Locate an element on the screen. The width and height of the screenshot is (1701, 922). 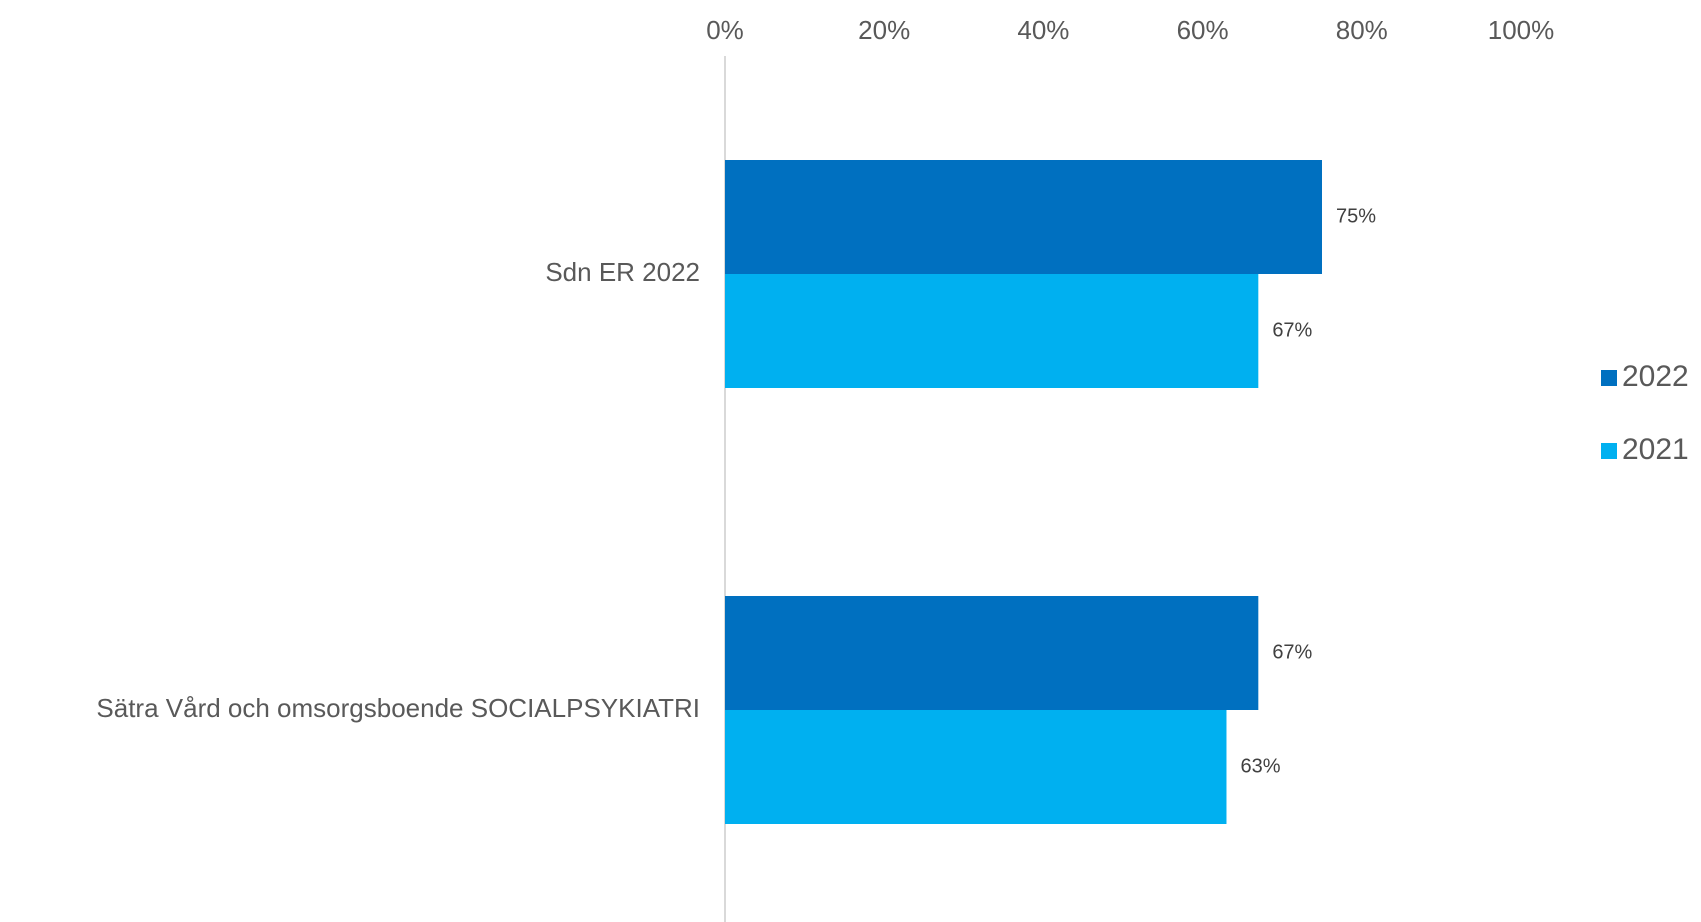
x-tick-label: 100% is located at coordinates (1521, 30).